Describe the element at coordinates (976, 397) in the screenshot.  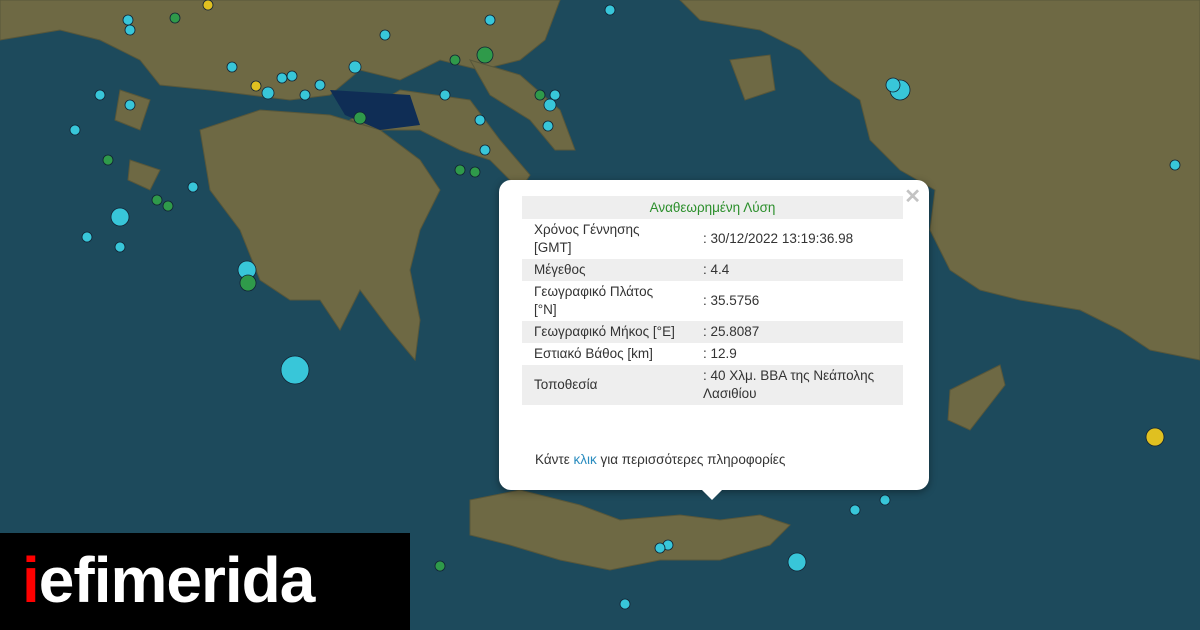
I see `land-rhodes` at that location.